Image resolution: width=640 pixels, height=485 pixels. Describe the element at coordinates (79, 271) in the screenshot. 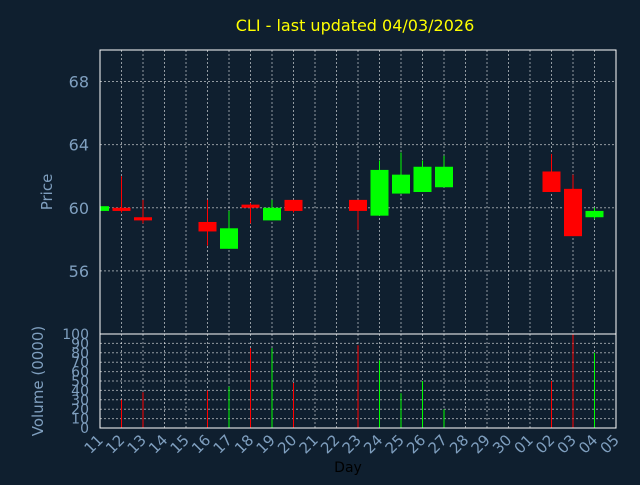

I see `price-tick-label: 56` at that location.